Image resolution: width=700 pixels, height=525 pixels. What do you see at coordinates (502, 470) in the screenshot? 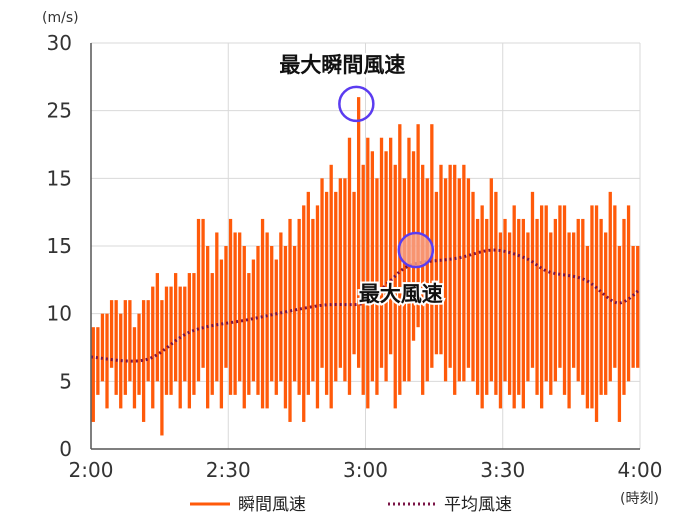
I see `x-tick-label: 3:30` at bounding box center [502, 470].